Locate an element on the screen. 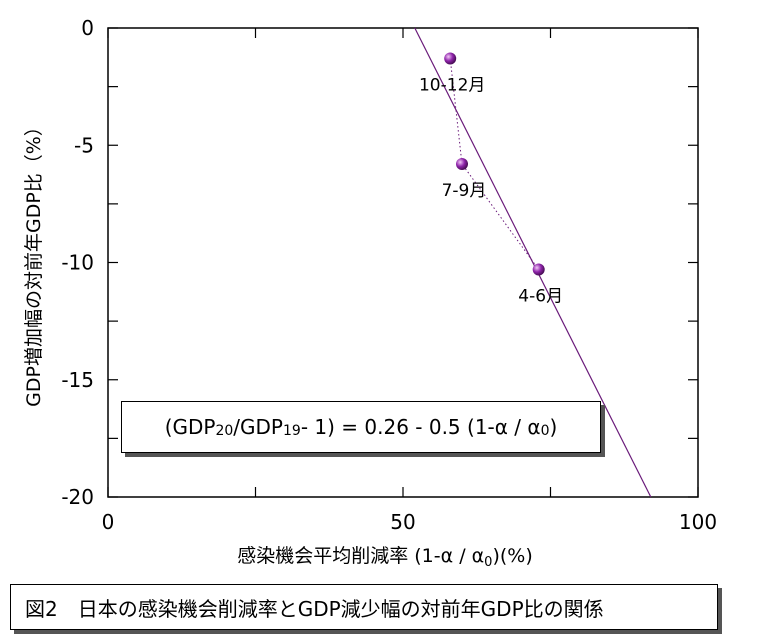 This screenshot has height=640, width=760. x-axis-title: 感染機会平均削減率 (1-α / α0)(%) is located at coordinates (385, 557).